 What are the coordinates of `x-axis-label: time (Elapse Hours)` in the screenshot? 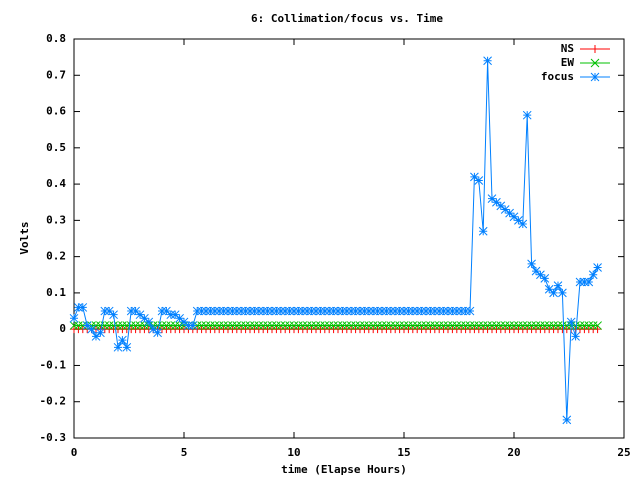 It's located at (344, 469).